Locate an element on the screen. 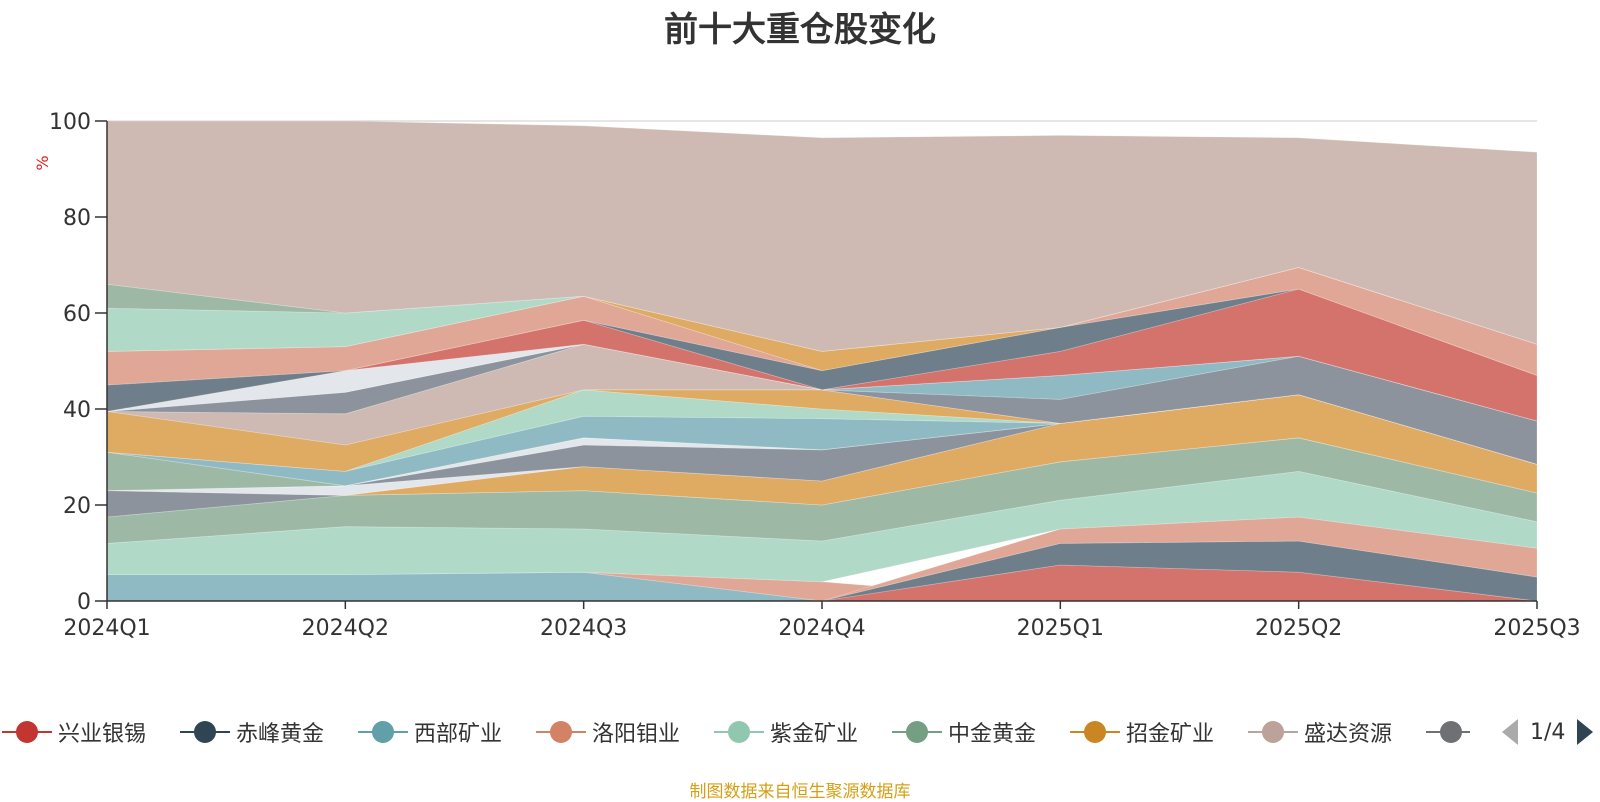  x-tick-label: 2025Q2 is located at coordinates (1298, 628).